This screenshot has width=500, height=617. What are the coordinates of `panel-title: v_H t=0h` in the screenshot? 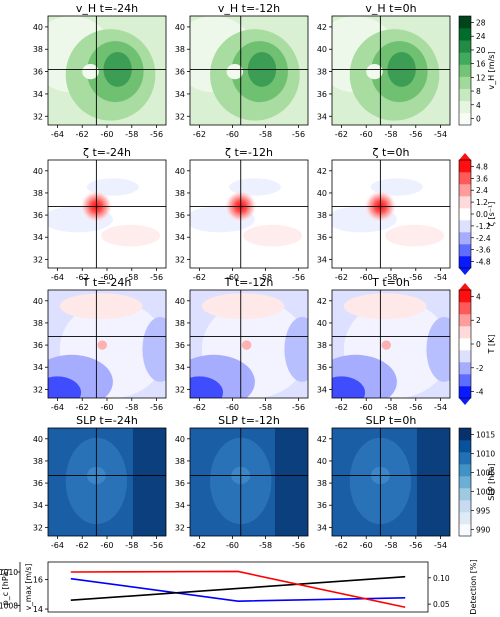 It's located at (390, 8).